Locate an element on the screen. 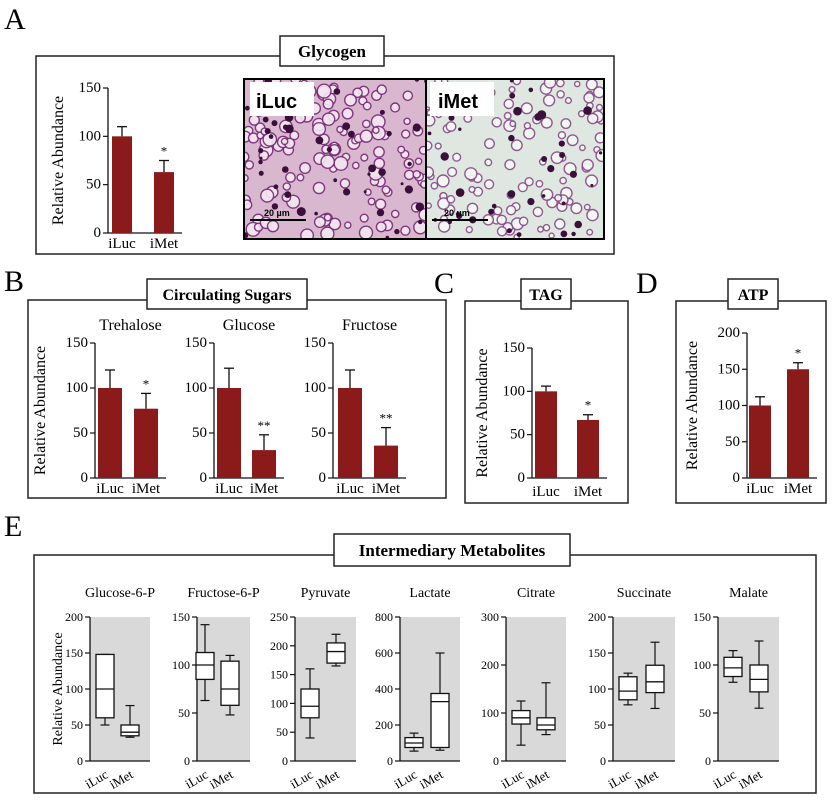 This screenshot has width=835, height=800. title-box-circulating-sugars: Circulating Sugars is located at coordinates (227, 294).